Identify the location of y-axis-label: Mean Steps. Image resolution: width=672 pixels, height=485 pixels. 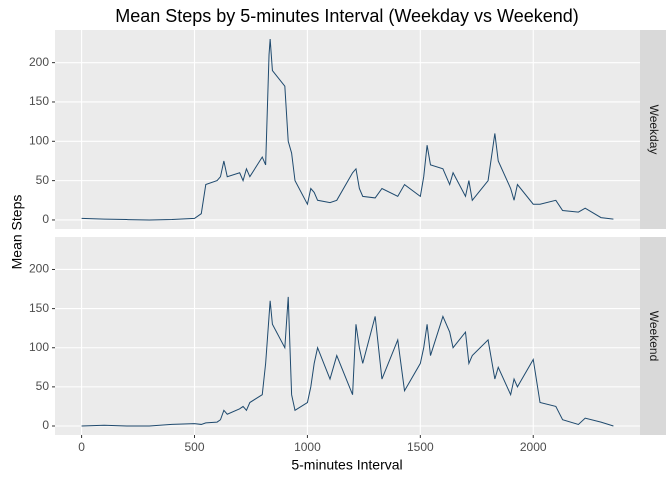
(17, 232).